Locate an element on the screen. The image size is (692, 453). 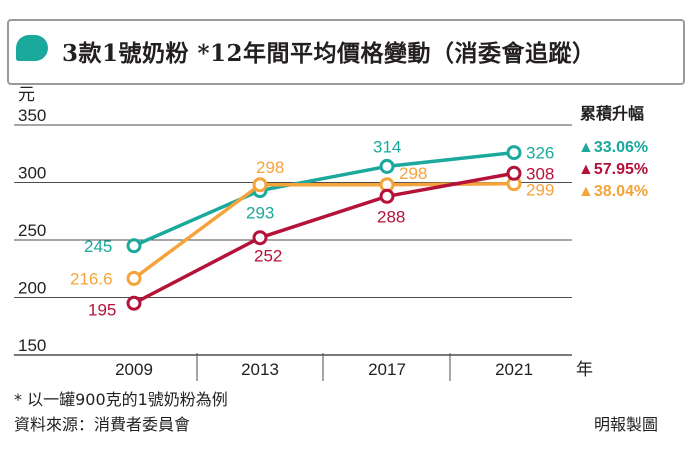
y-tick-label: 250 is located at coordinates (32, 230).